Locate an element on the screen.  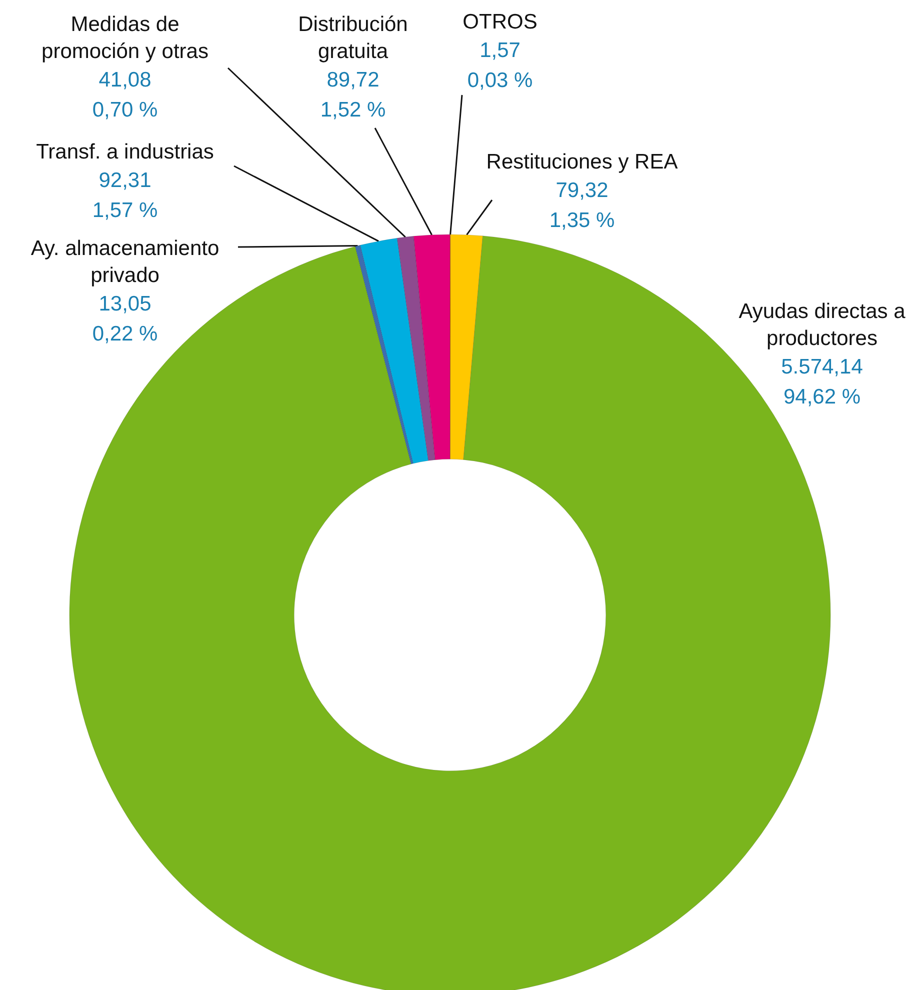
data-label: 89,72 1,52 % is located at coordinates (353, 95).